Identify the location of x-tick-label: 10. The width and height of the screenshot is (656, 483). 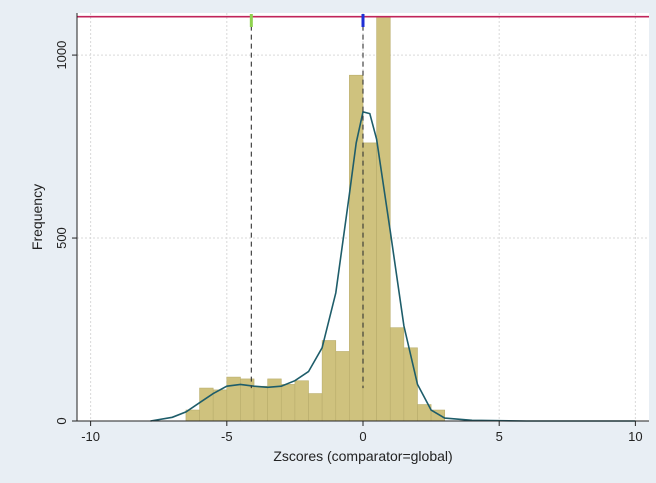
(635, 436).